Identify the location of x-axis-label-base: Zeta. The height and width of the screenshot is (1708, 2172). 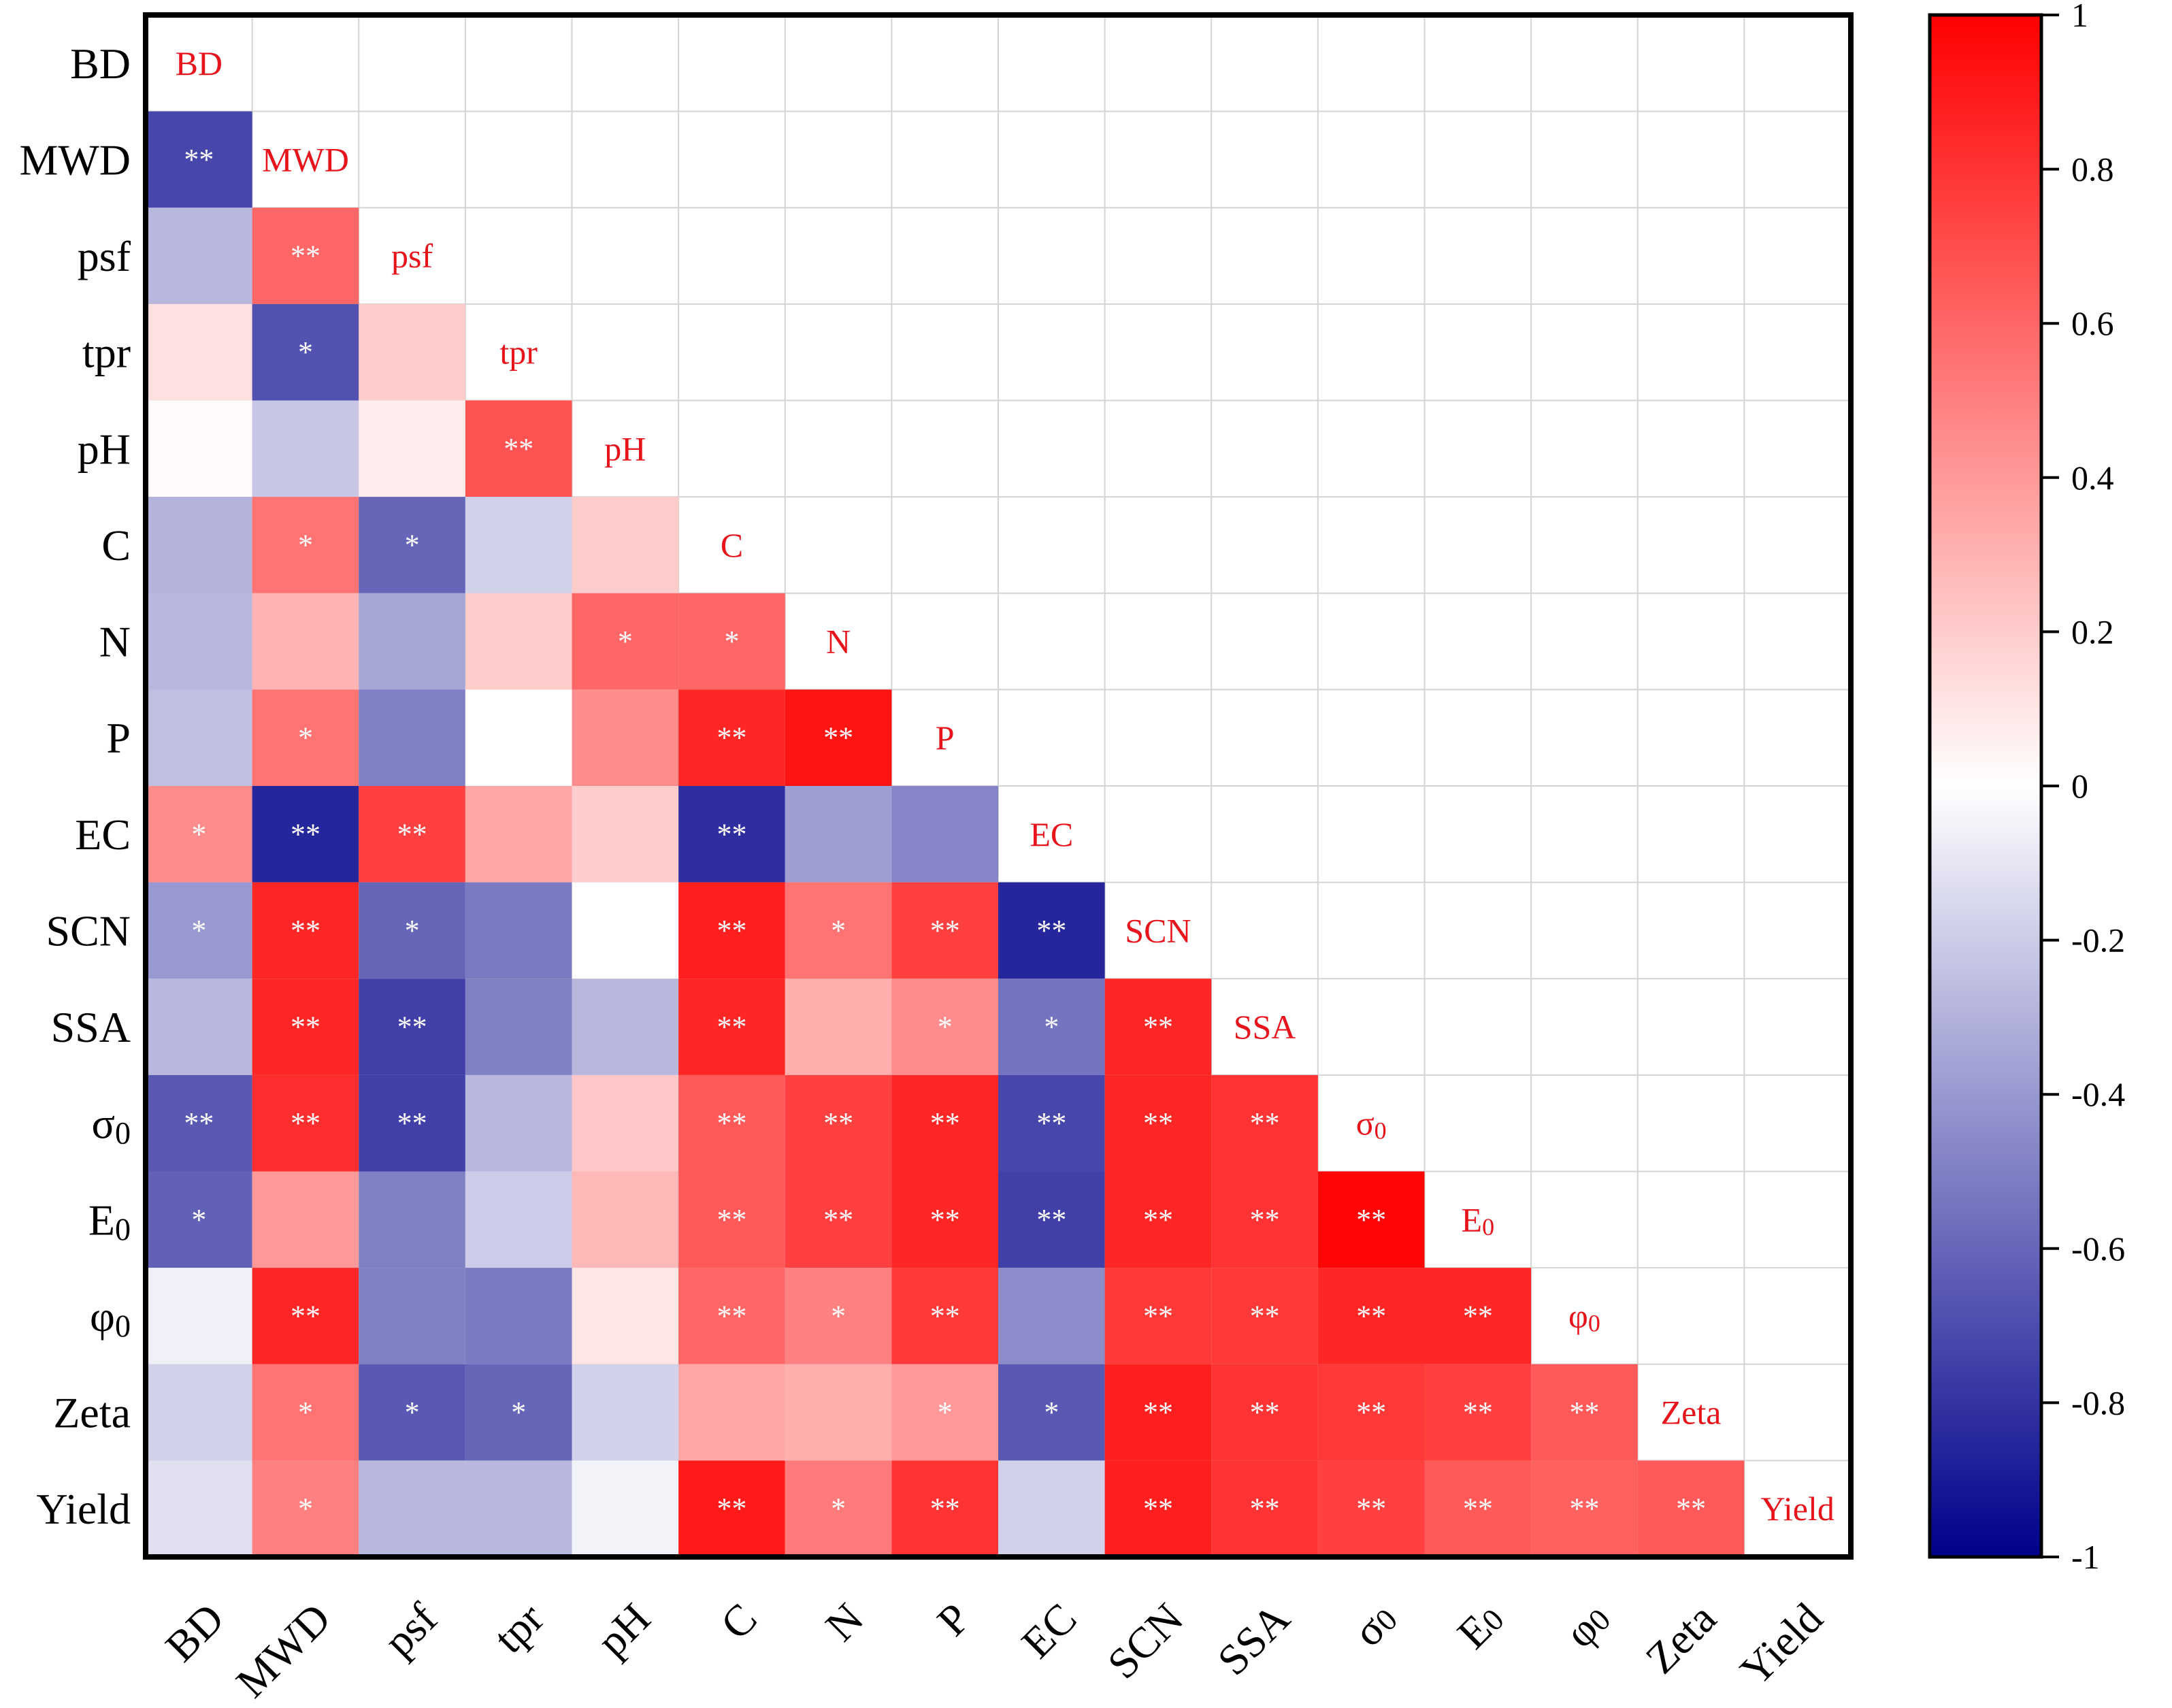
(1681, 1638).